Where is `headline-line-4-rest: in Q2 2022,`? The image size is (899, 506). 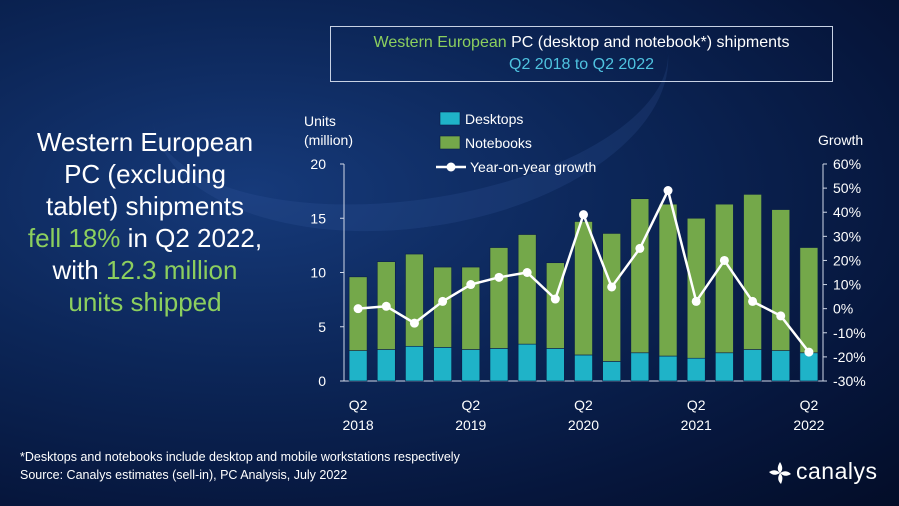
headline-line-4-rest: in Q2 2022, is located at coordinates (191, 238).